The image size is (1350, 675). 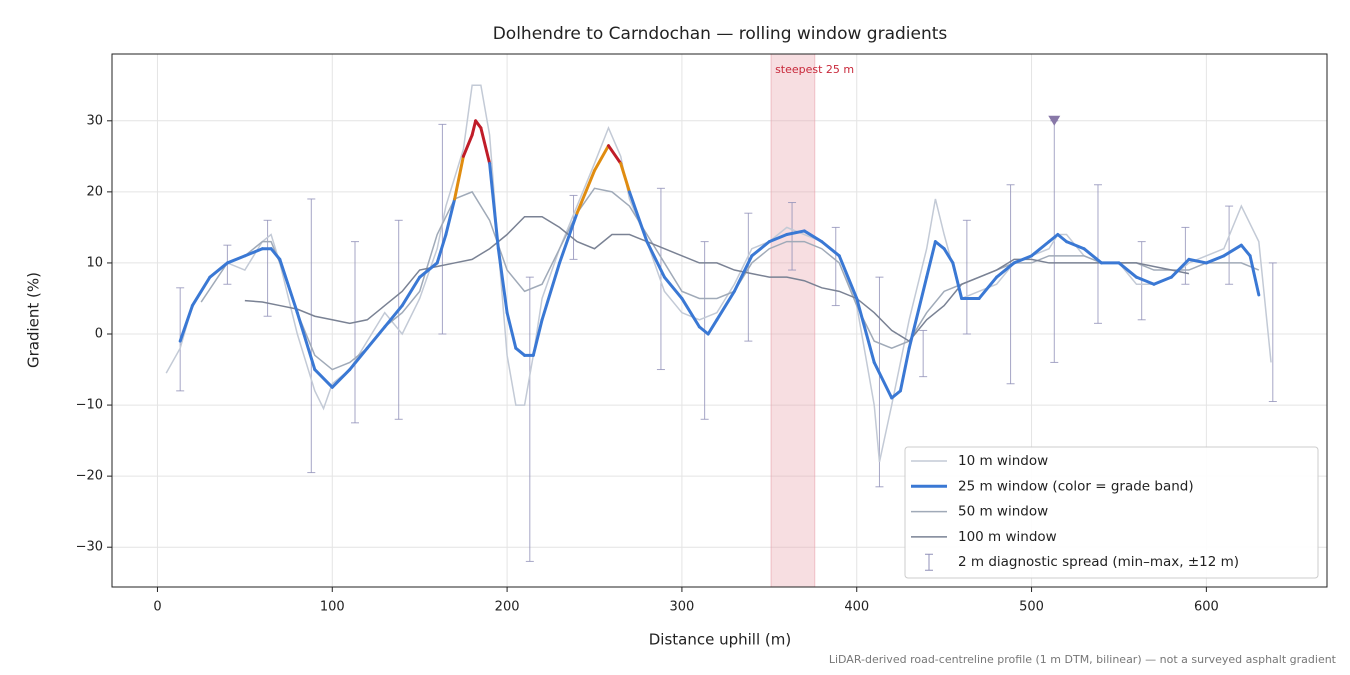 What do you see at coordinates (34, 320) in the screenshot?
I see `y-axis-label: Gradient (%)` at bounding box center [34, 320].